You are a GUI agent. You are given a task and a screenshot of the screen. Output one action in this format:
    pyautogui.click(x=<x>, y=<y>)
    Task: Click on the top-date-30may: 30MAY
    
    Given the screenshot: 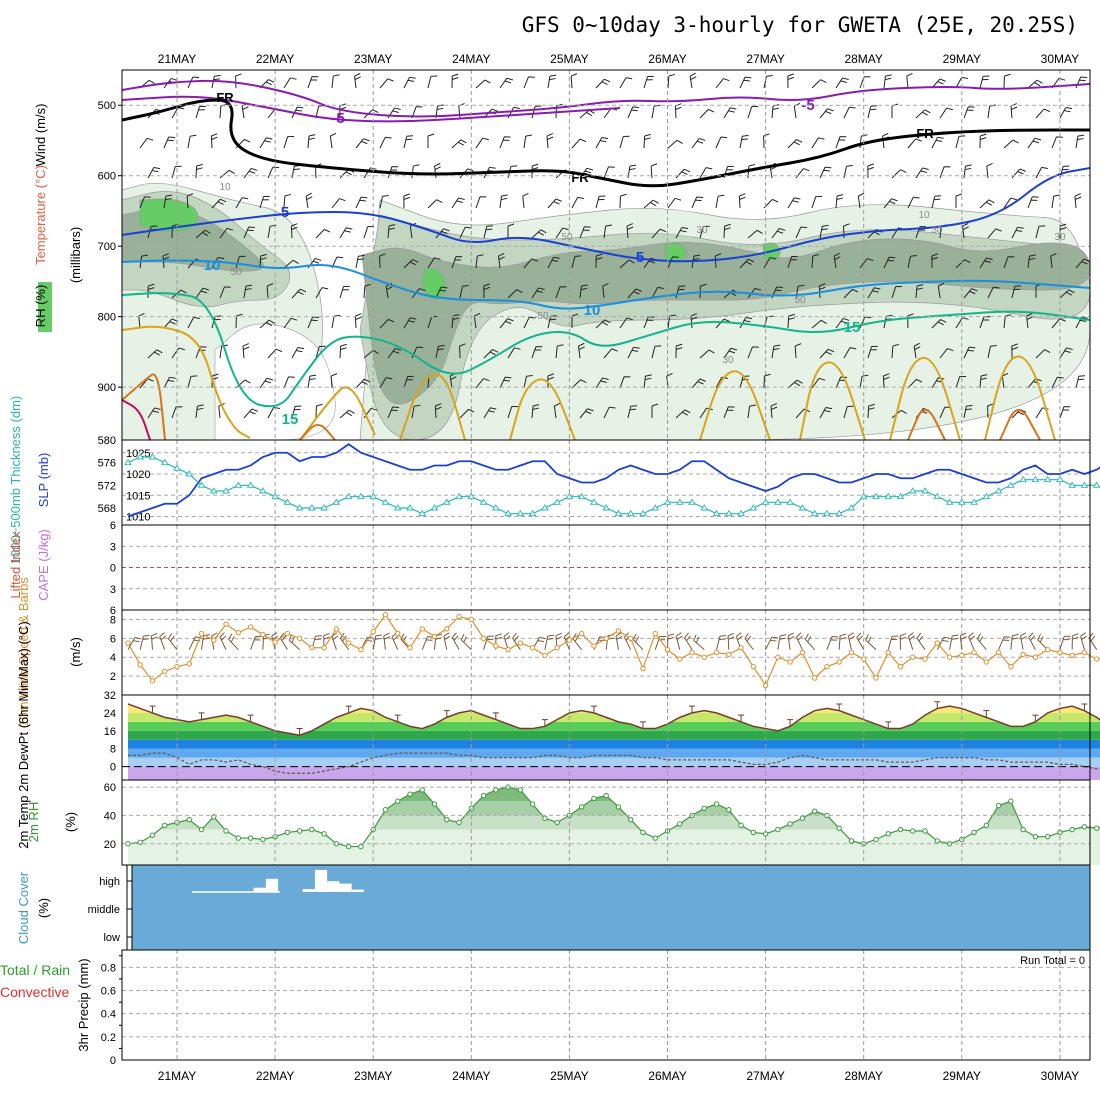 What is the action you would take?
    pyautogui.click(x=1060, y=59)
    